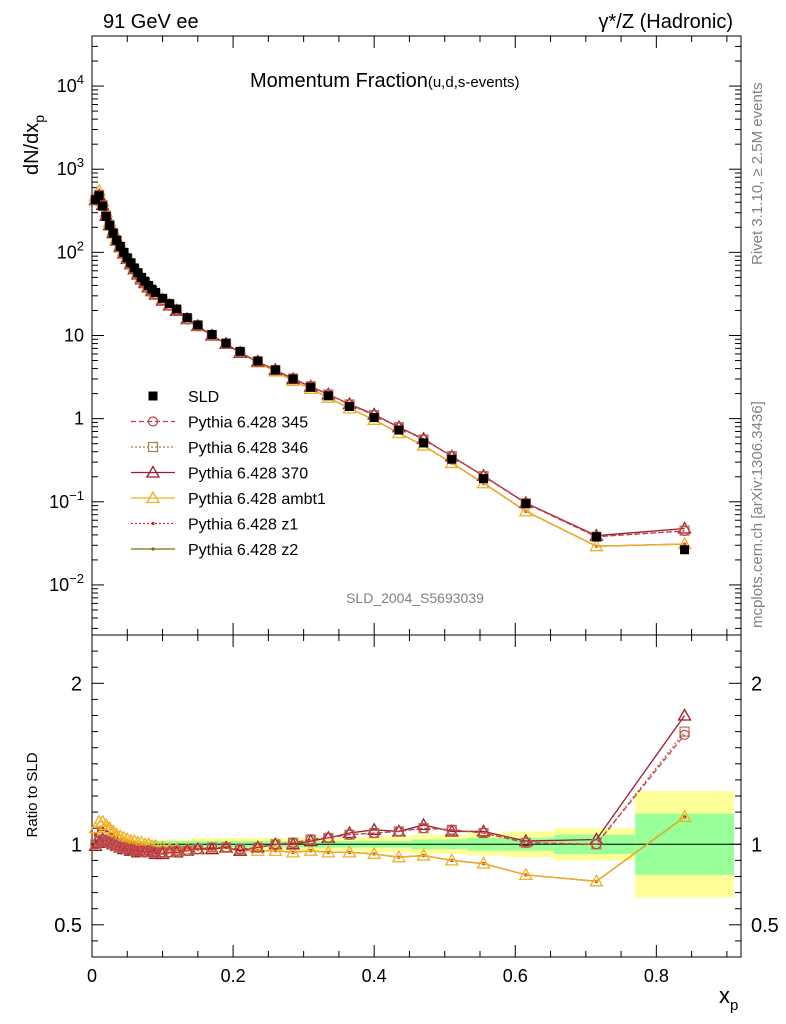  I want to click on x-axis-label: xp, so click(728, 998).